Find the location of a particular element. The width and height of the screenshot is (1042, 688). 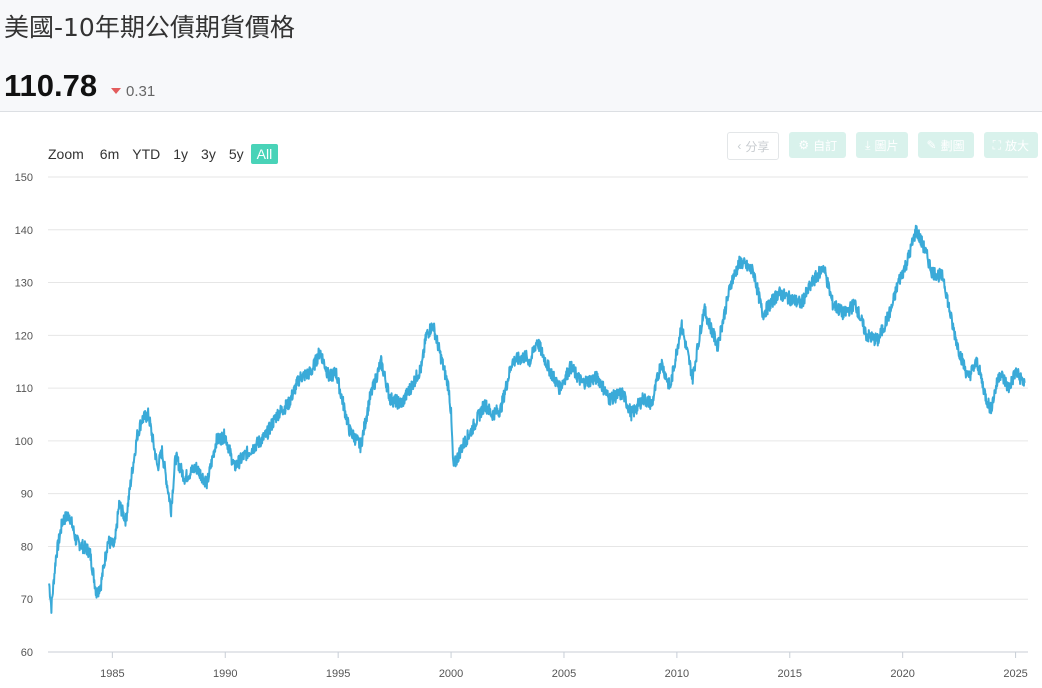

x-tick-label: 2025 is located at coordinates (1015, 674).